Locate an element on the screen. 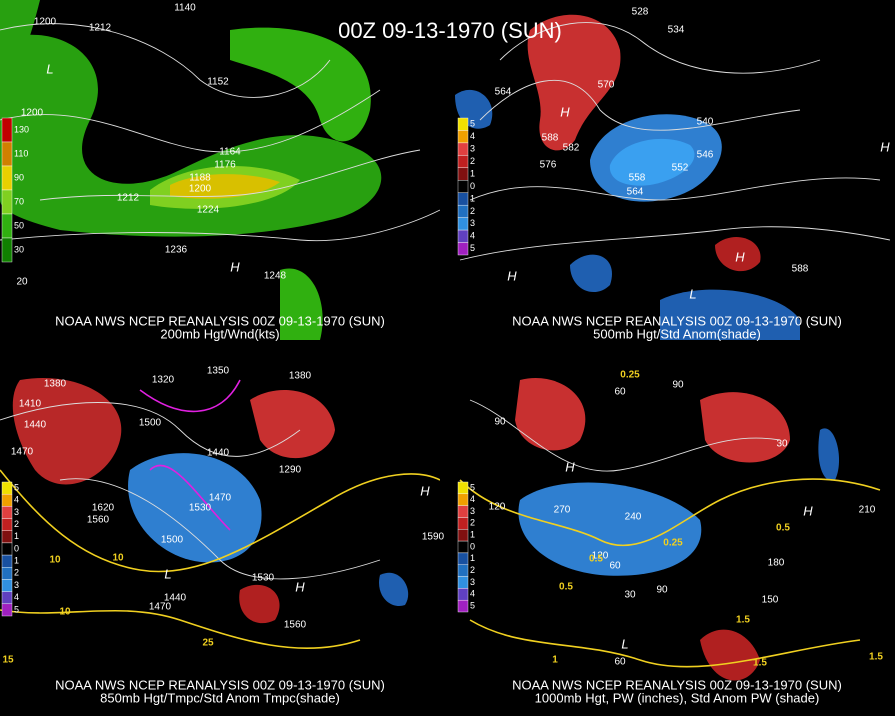 The height and width of the screenshot is (716, 895). pressure-center: L is located at coordinates (49, 68).